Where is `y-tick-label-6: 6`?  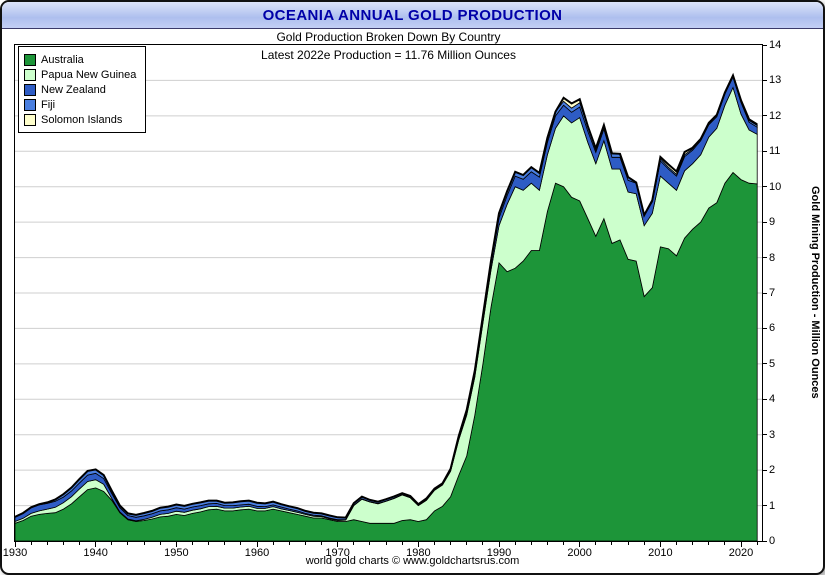 y-tick-label-6: 6 is located at coordinates (772, 328).